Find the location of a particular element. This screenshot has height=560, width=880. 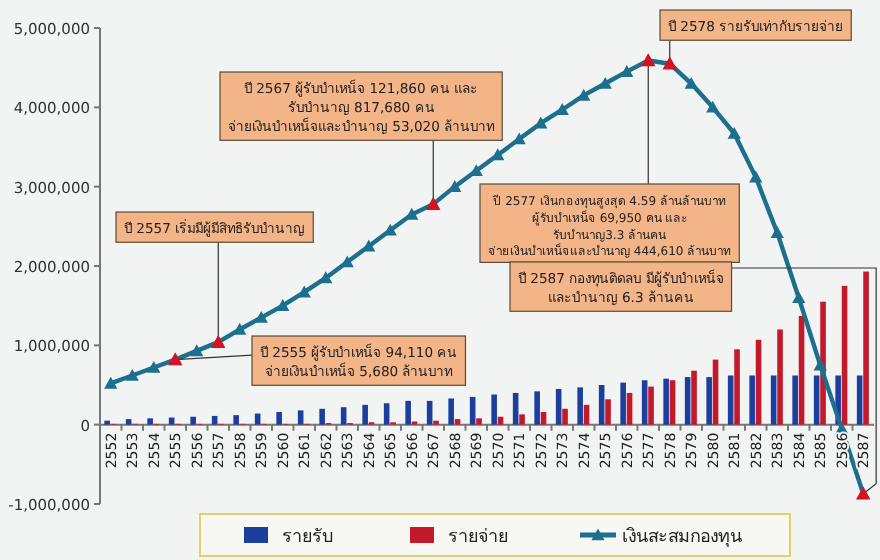

legend-label: เงินสะสมกองทุน is located at coordinates (682, 537).